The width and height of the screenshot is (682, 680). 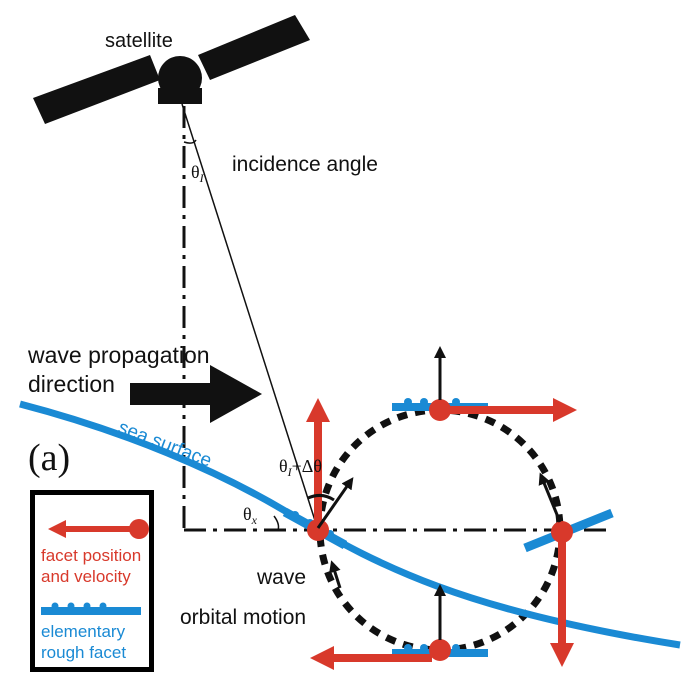 I want to click on facet-position-bottom, so click(x=440, y=650).